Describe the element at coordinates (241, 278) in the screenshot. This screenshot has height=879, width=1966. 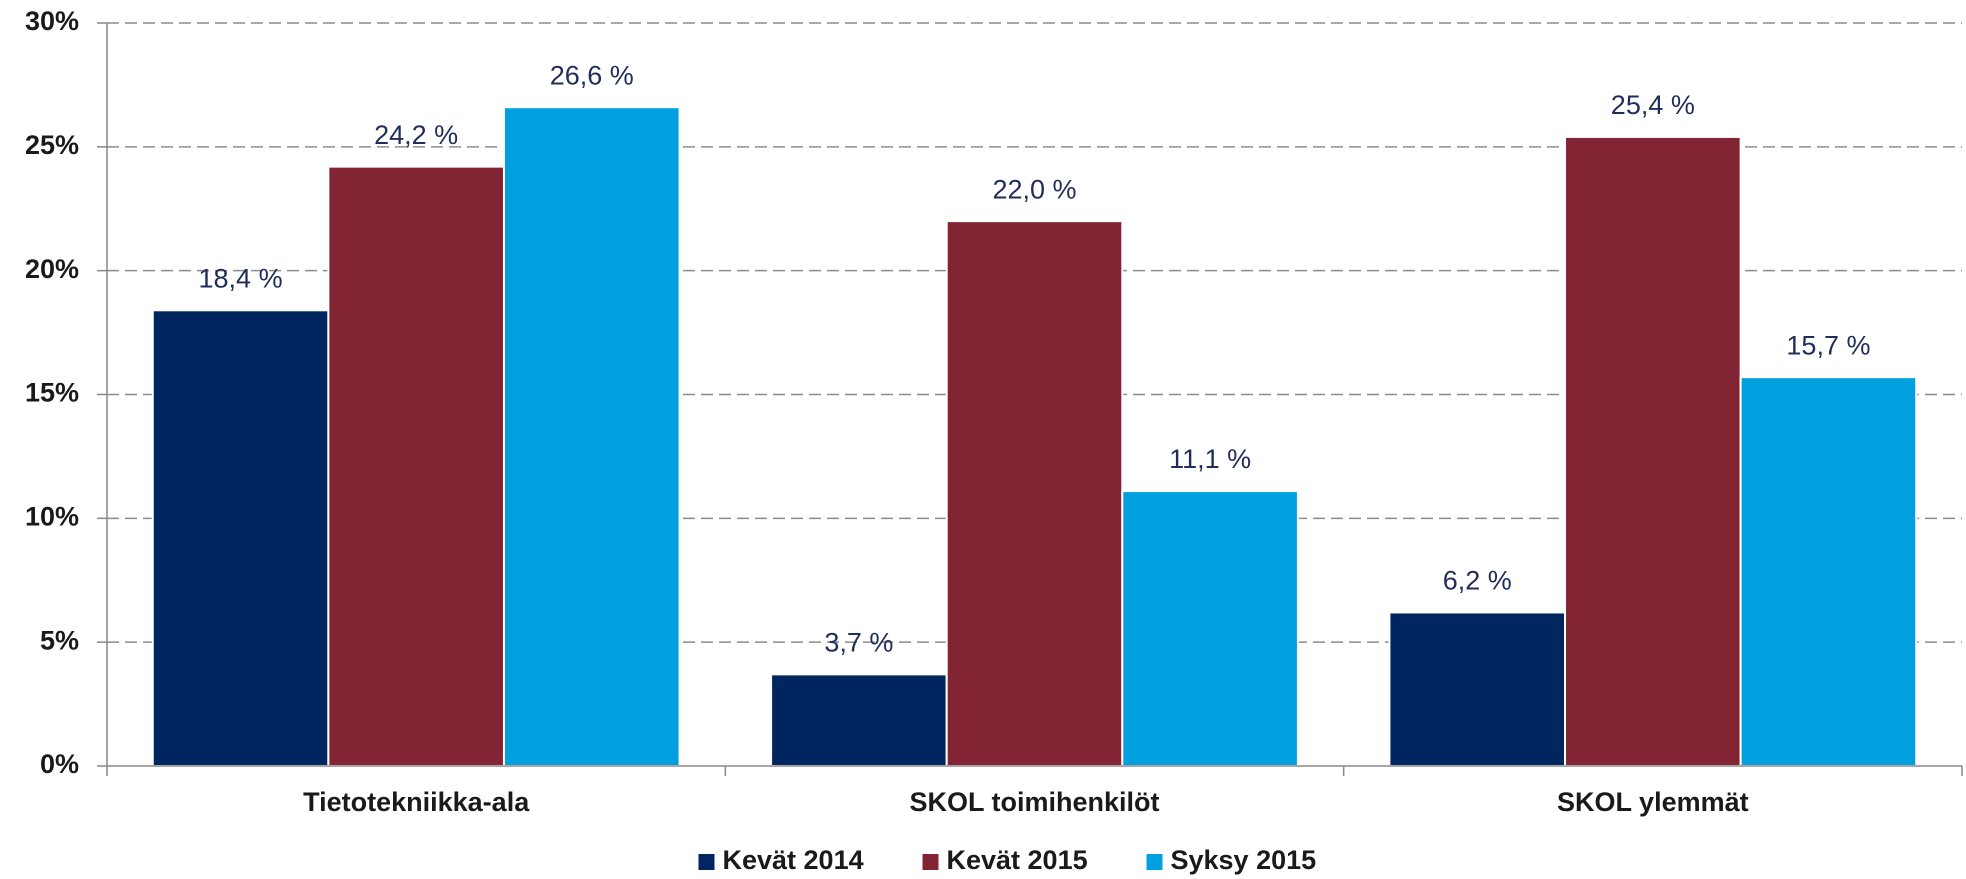
I see `data-label: 18,4 %` at that location.